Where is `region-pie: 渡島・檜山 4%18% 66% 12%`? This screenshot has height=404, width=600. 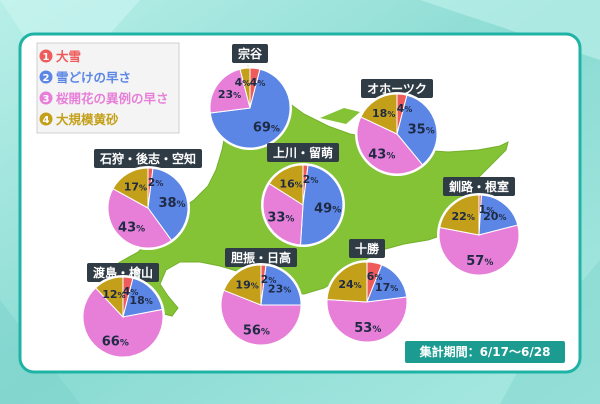
region-pie: 渡島・檜山 4%18% 66% 12% is located at coordinates (123, 311).